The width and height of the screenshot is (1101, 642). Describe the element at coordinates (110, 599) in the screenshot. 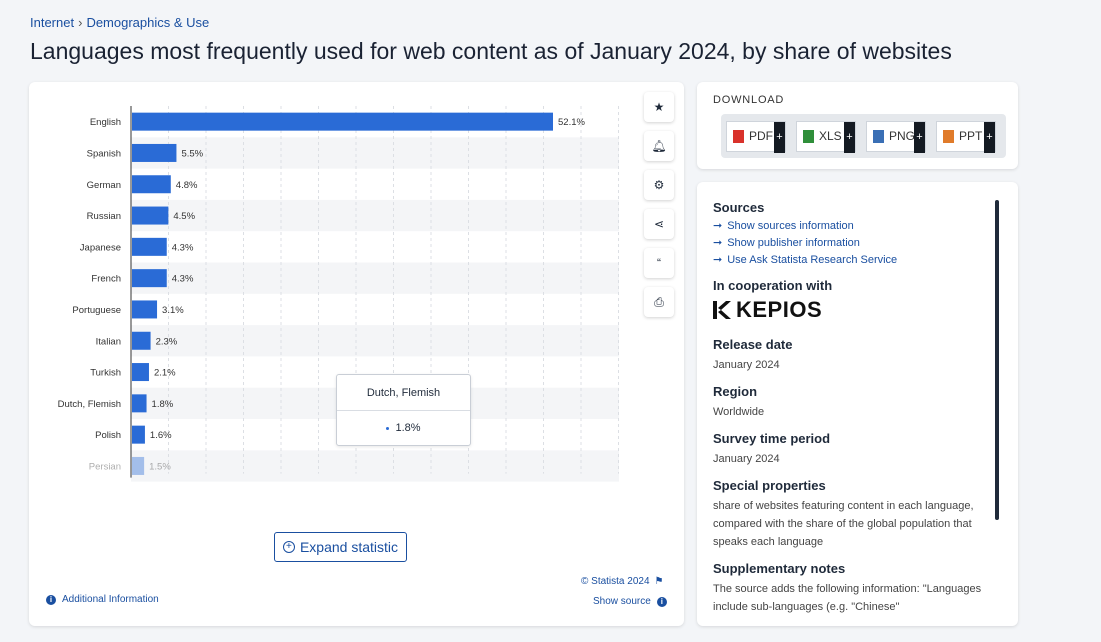

I see `additional-information-label: Additional Information` at that location.